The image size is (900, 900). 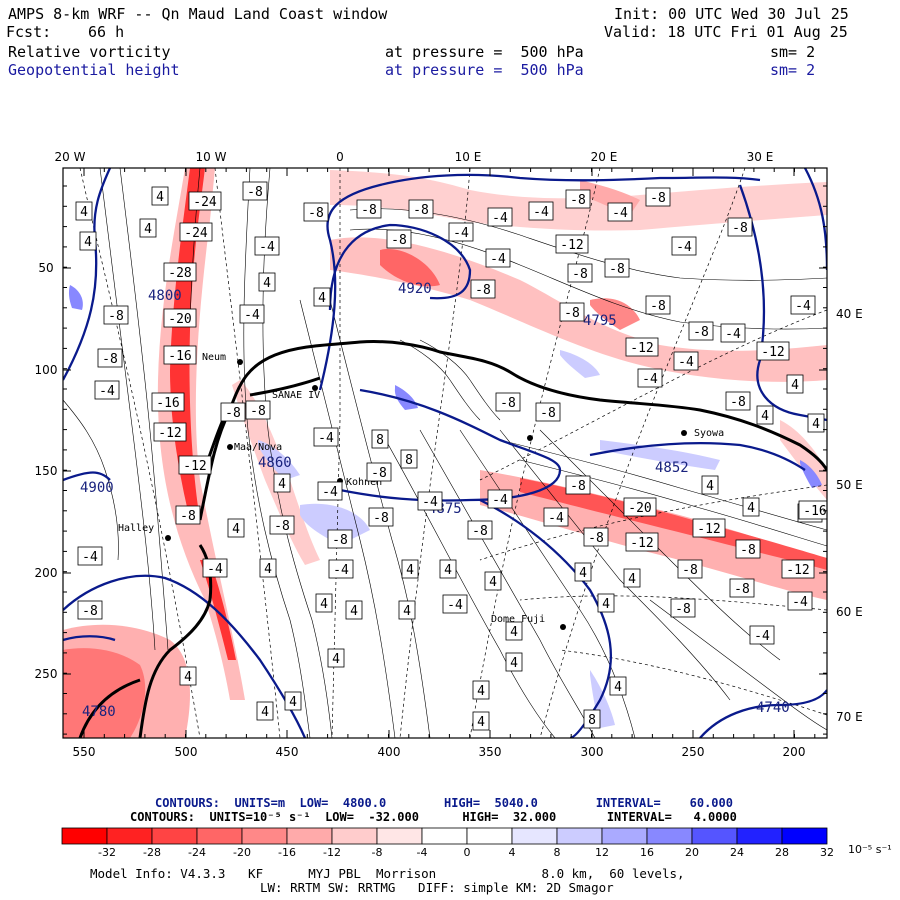 I want to click on svg-text: -20, so click(x=639, y=508).